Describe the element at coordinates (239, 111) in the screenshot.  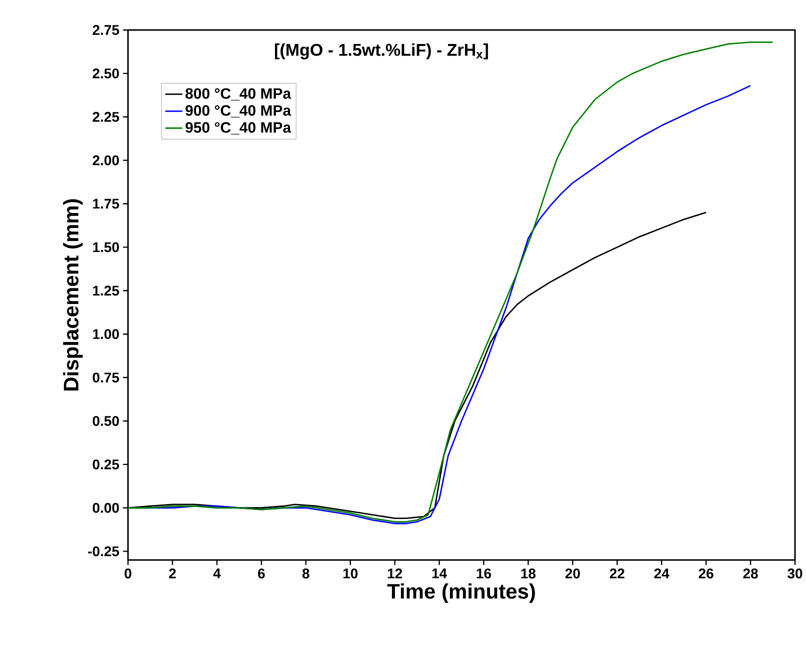
I see `legend-label: 900 °C_40 MPa` at that location.